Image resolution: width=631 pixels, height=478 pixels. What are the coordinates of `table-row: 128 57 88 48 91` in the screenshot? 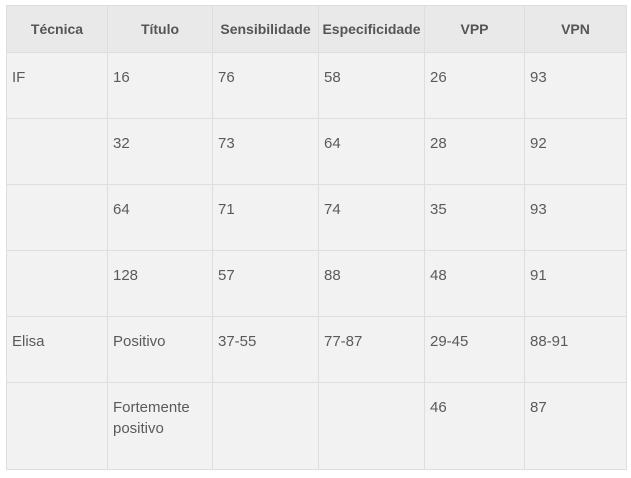 It's located at (316, 283).